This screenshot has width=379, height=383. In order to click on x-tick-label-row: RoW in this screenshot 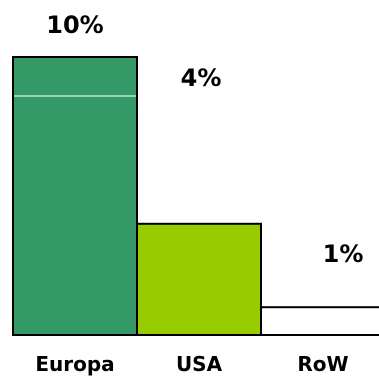, I will do `click(322, 364)`.